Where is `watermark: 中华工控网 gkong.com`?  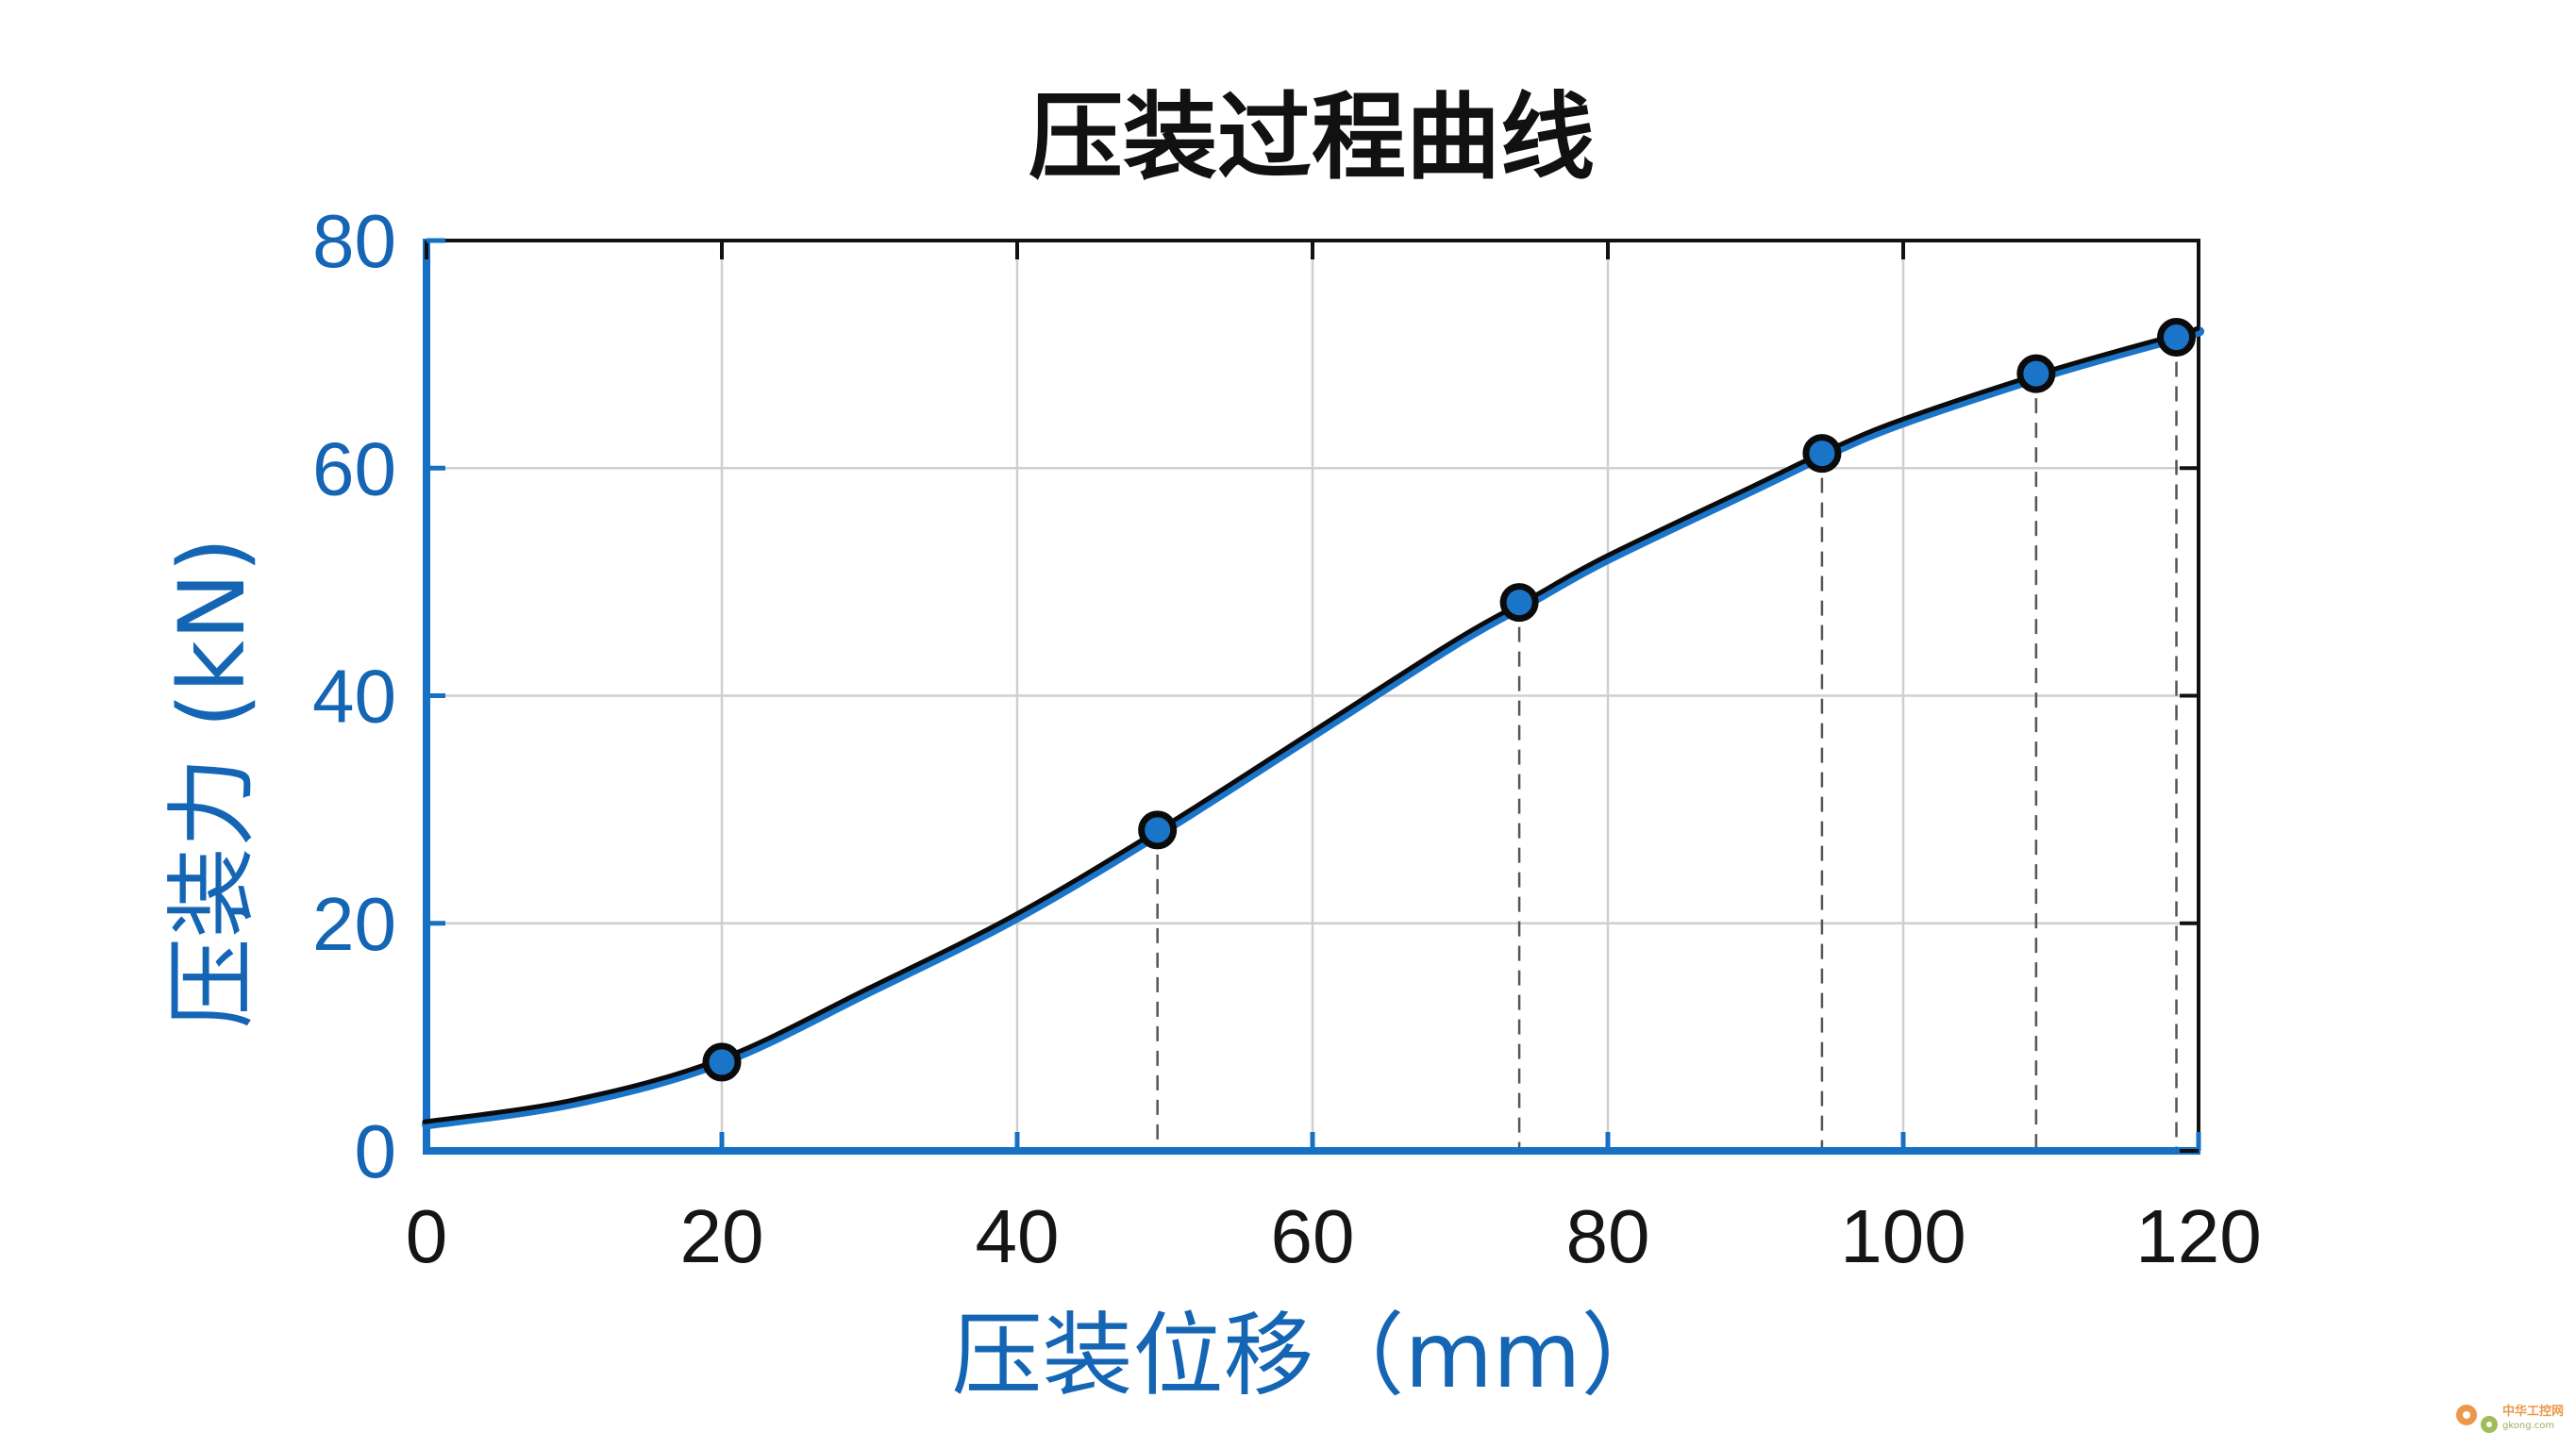 watermark: 中华工控网 gkong.com is located at coordinates (2510, 1418).